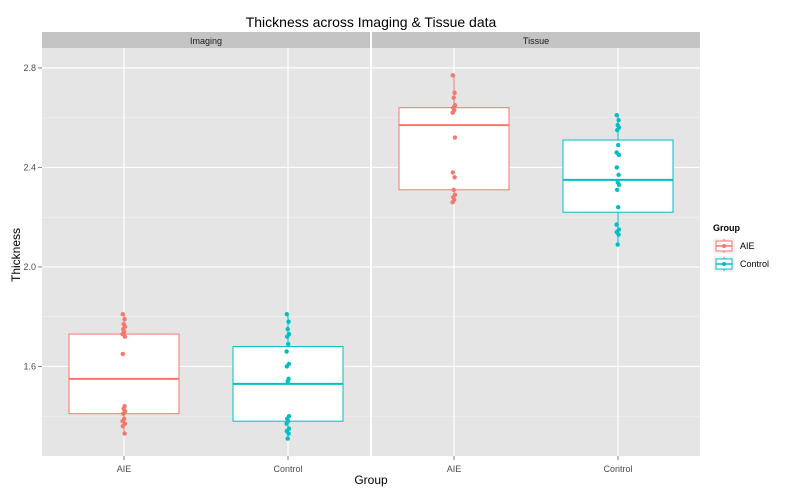 The width and height of the screenshot is (800, 494). Describe the element at coordinates (618, 179) in the screenshot. I see `box-tissue-control` at that location.